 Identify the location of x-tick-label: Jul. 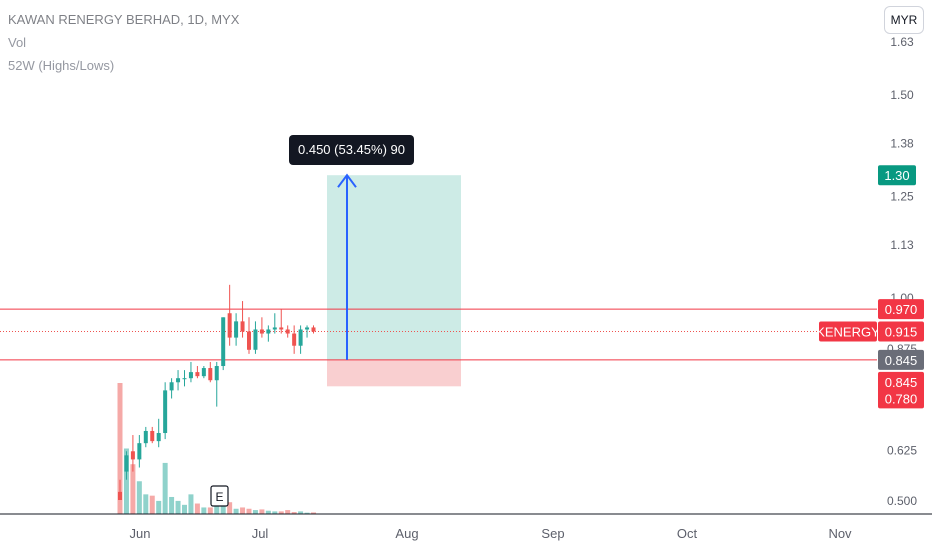
(260, 533).